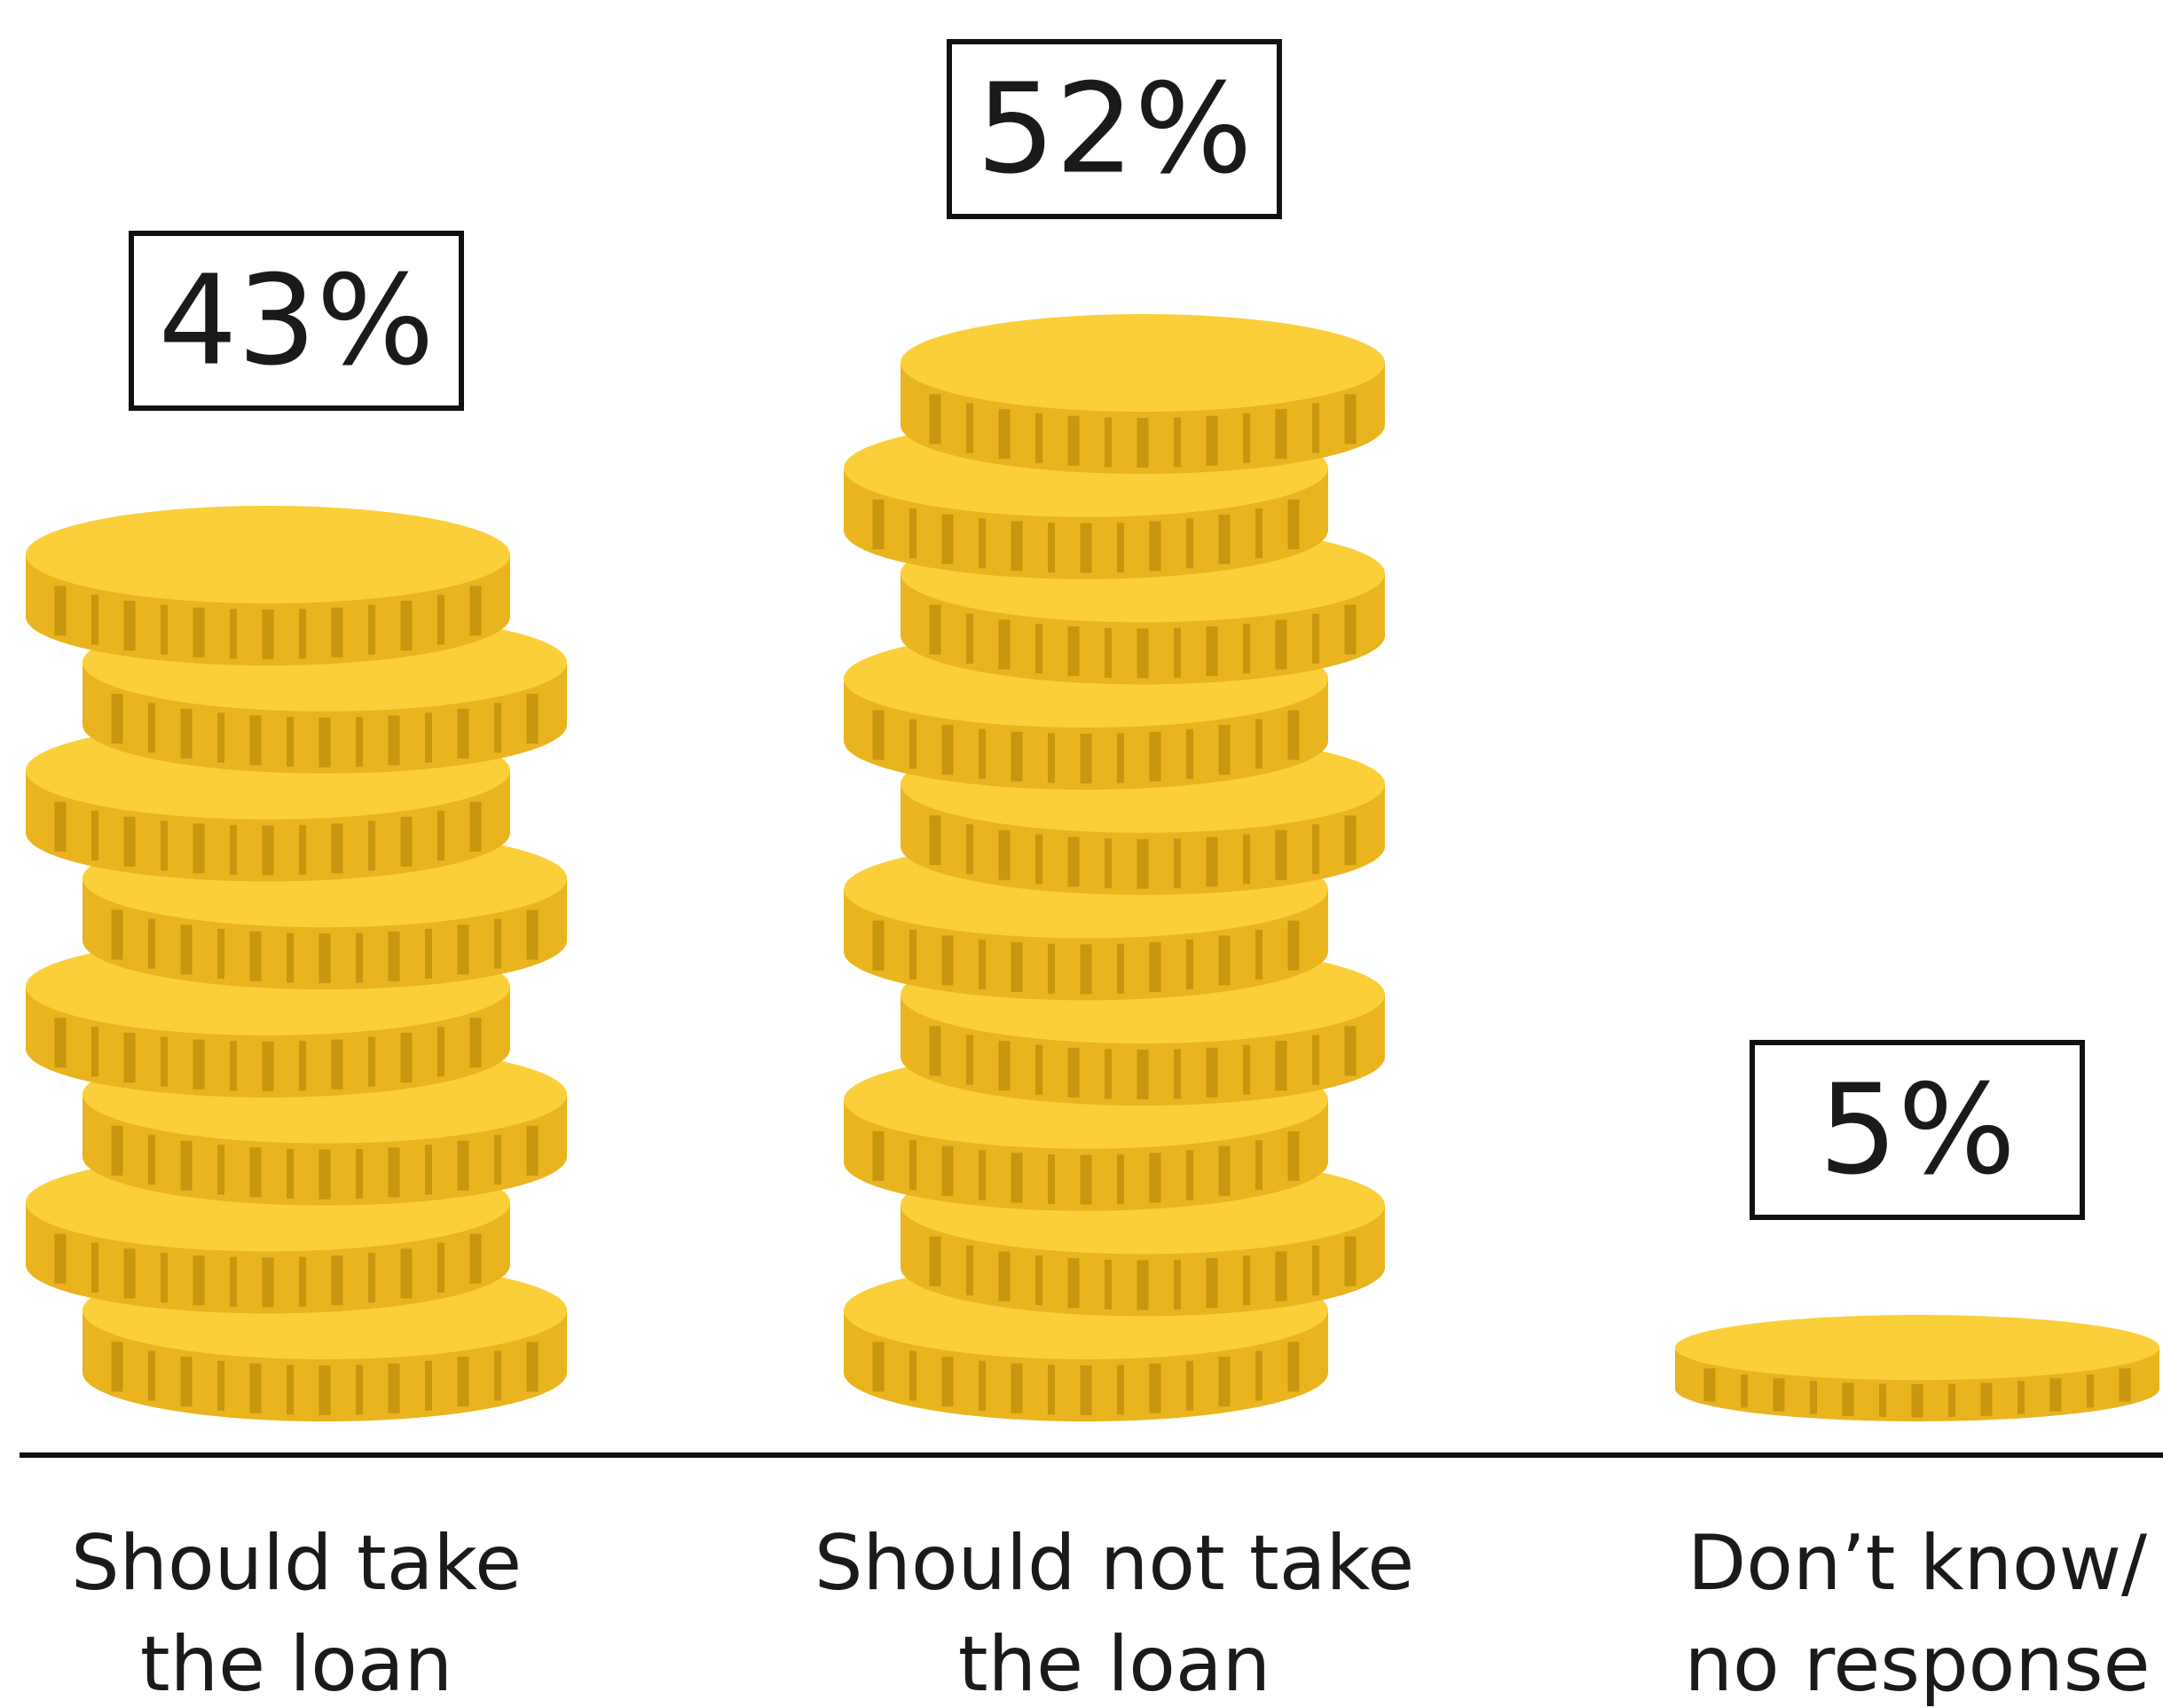 The width and height of the screenshot is (2163, 1708). I want to click on category-label: Don’t know/ no response, so click(1918, 1613).